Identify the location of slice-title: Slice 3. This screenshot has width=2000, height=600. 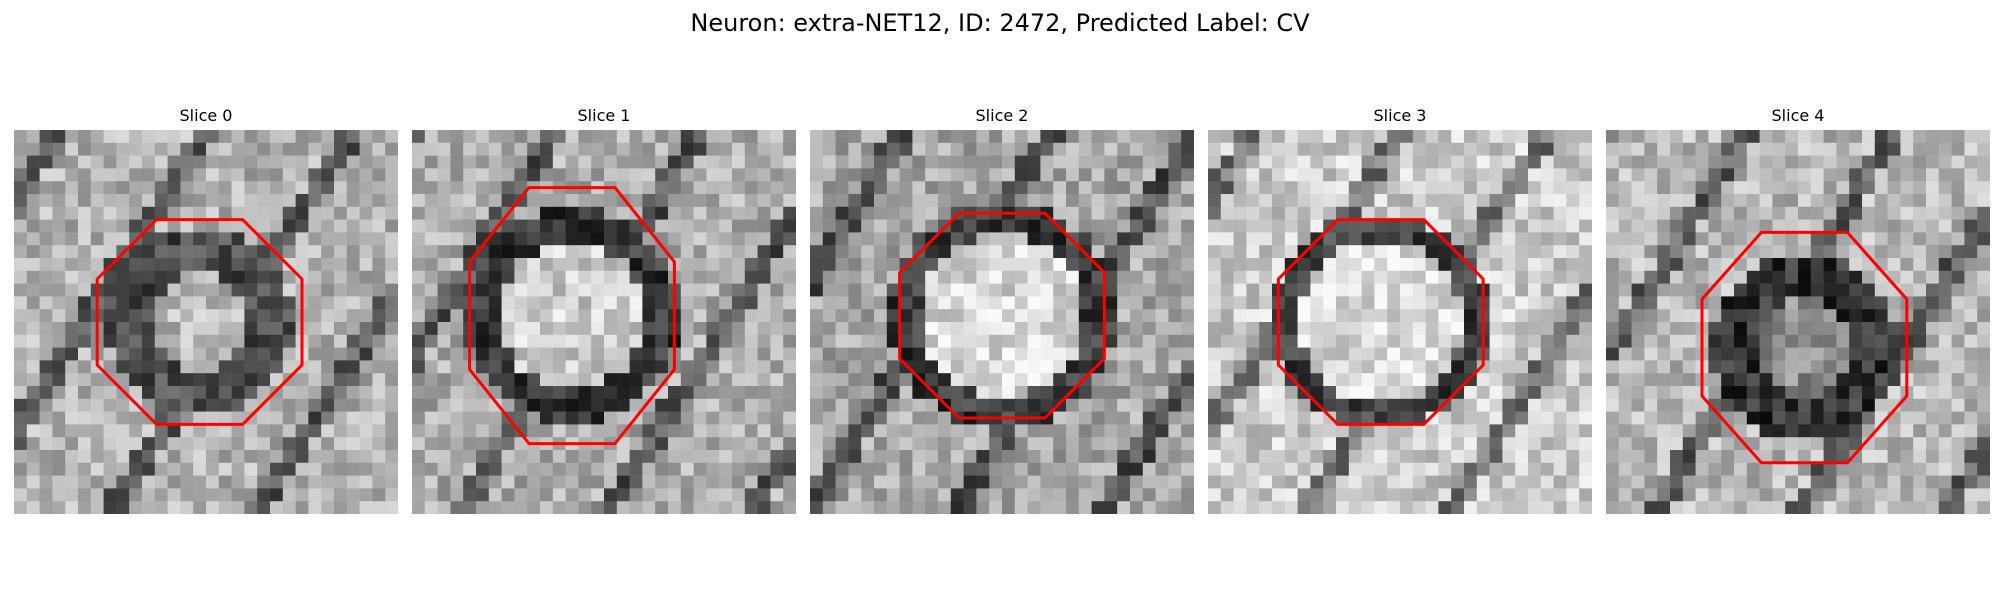
(1400, 115).